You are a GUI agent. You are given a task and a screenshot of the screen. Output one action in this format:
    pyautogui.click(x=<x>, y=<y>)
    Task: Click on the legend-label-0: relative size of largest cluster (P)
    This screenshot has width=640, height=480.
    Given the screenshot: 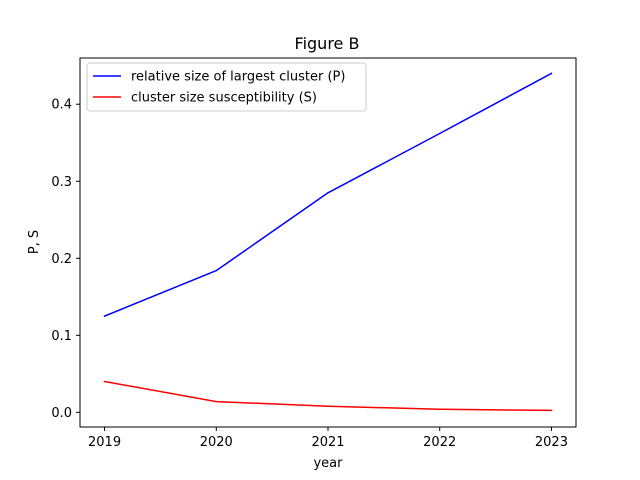 What is the action you would take?
    pyautogui.click(x=238, y=77)
    